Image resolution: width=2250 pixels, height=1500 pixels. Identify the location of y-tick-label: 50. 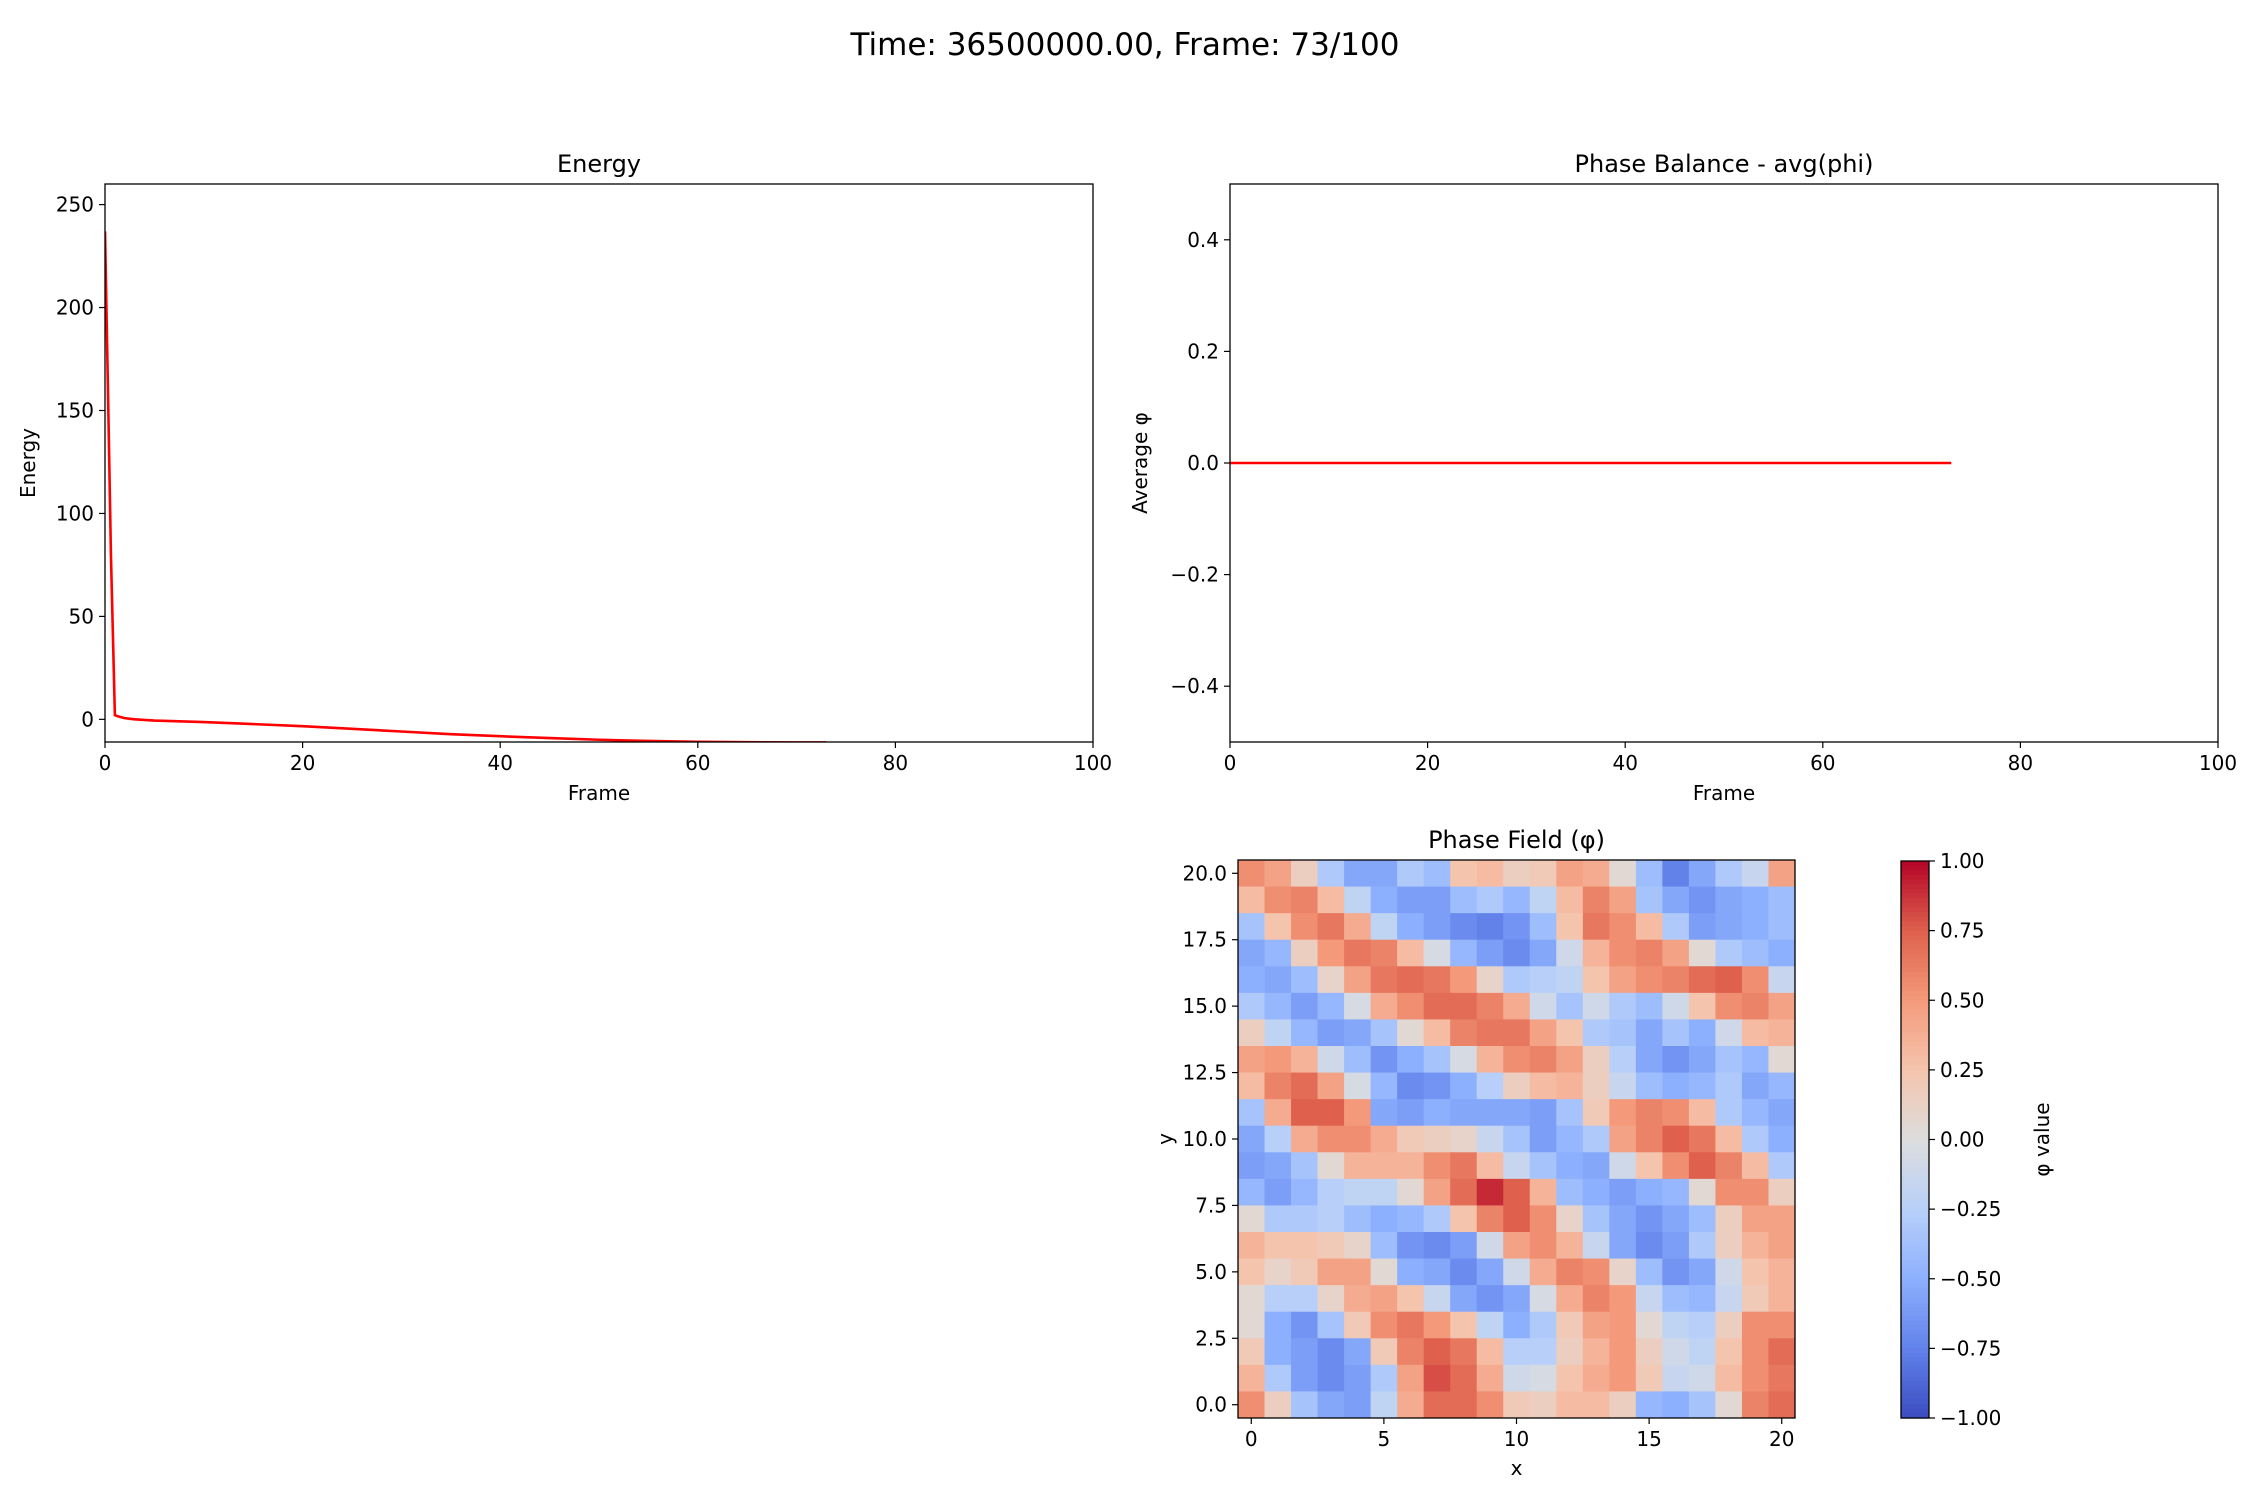
(81, 616).